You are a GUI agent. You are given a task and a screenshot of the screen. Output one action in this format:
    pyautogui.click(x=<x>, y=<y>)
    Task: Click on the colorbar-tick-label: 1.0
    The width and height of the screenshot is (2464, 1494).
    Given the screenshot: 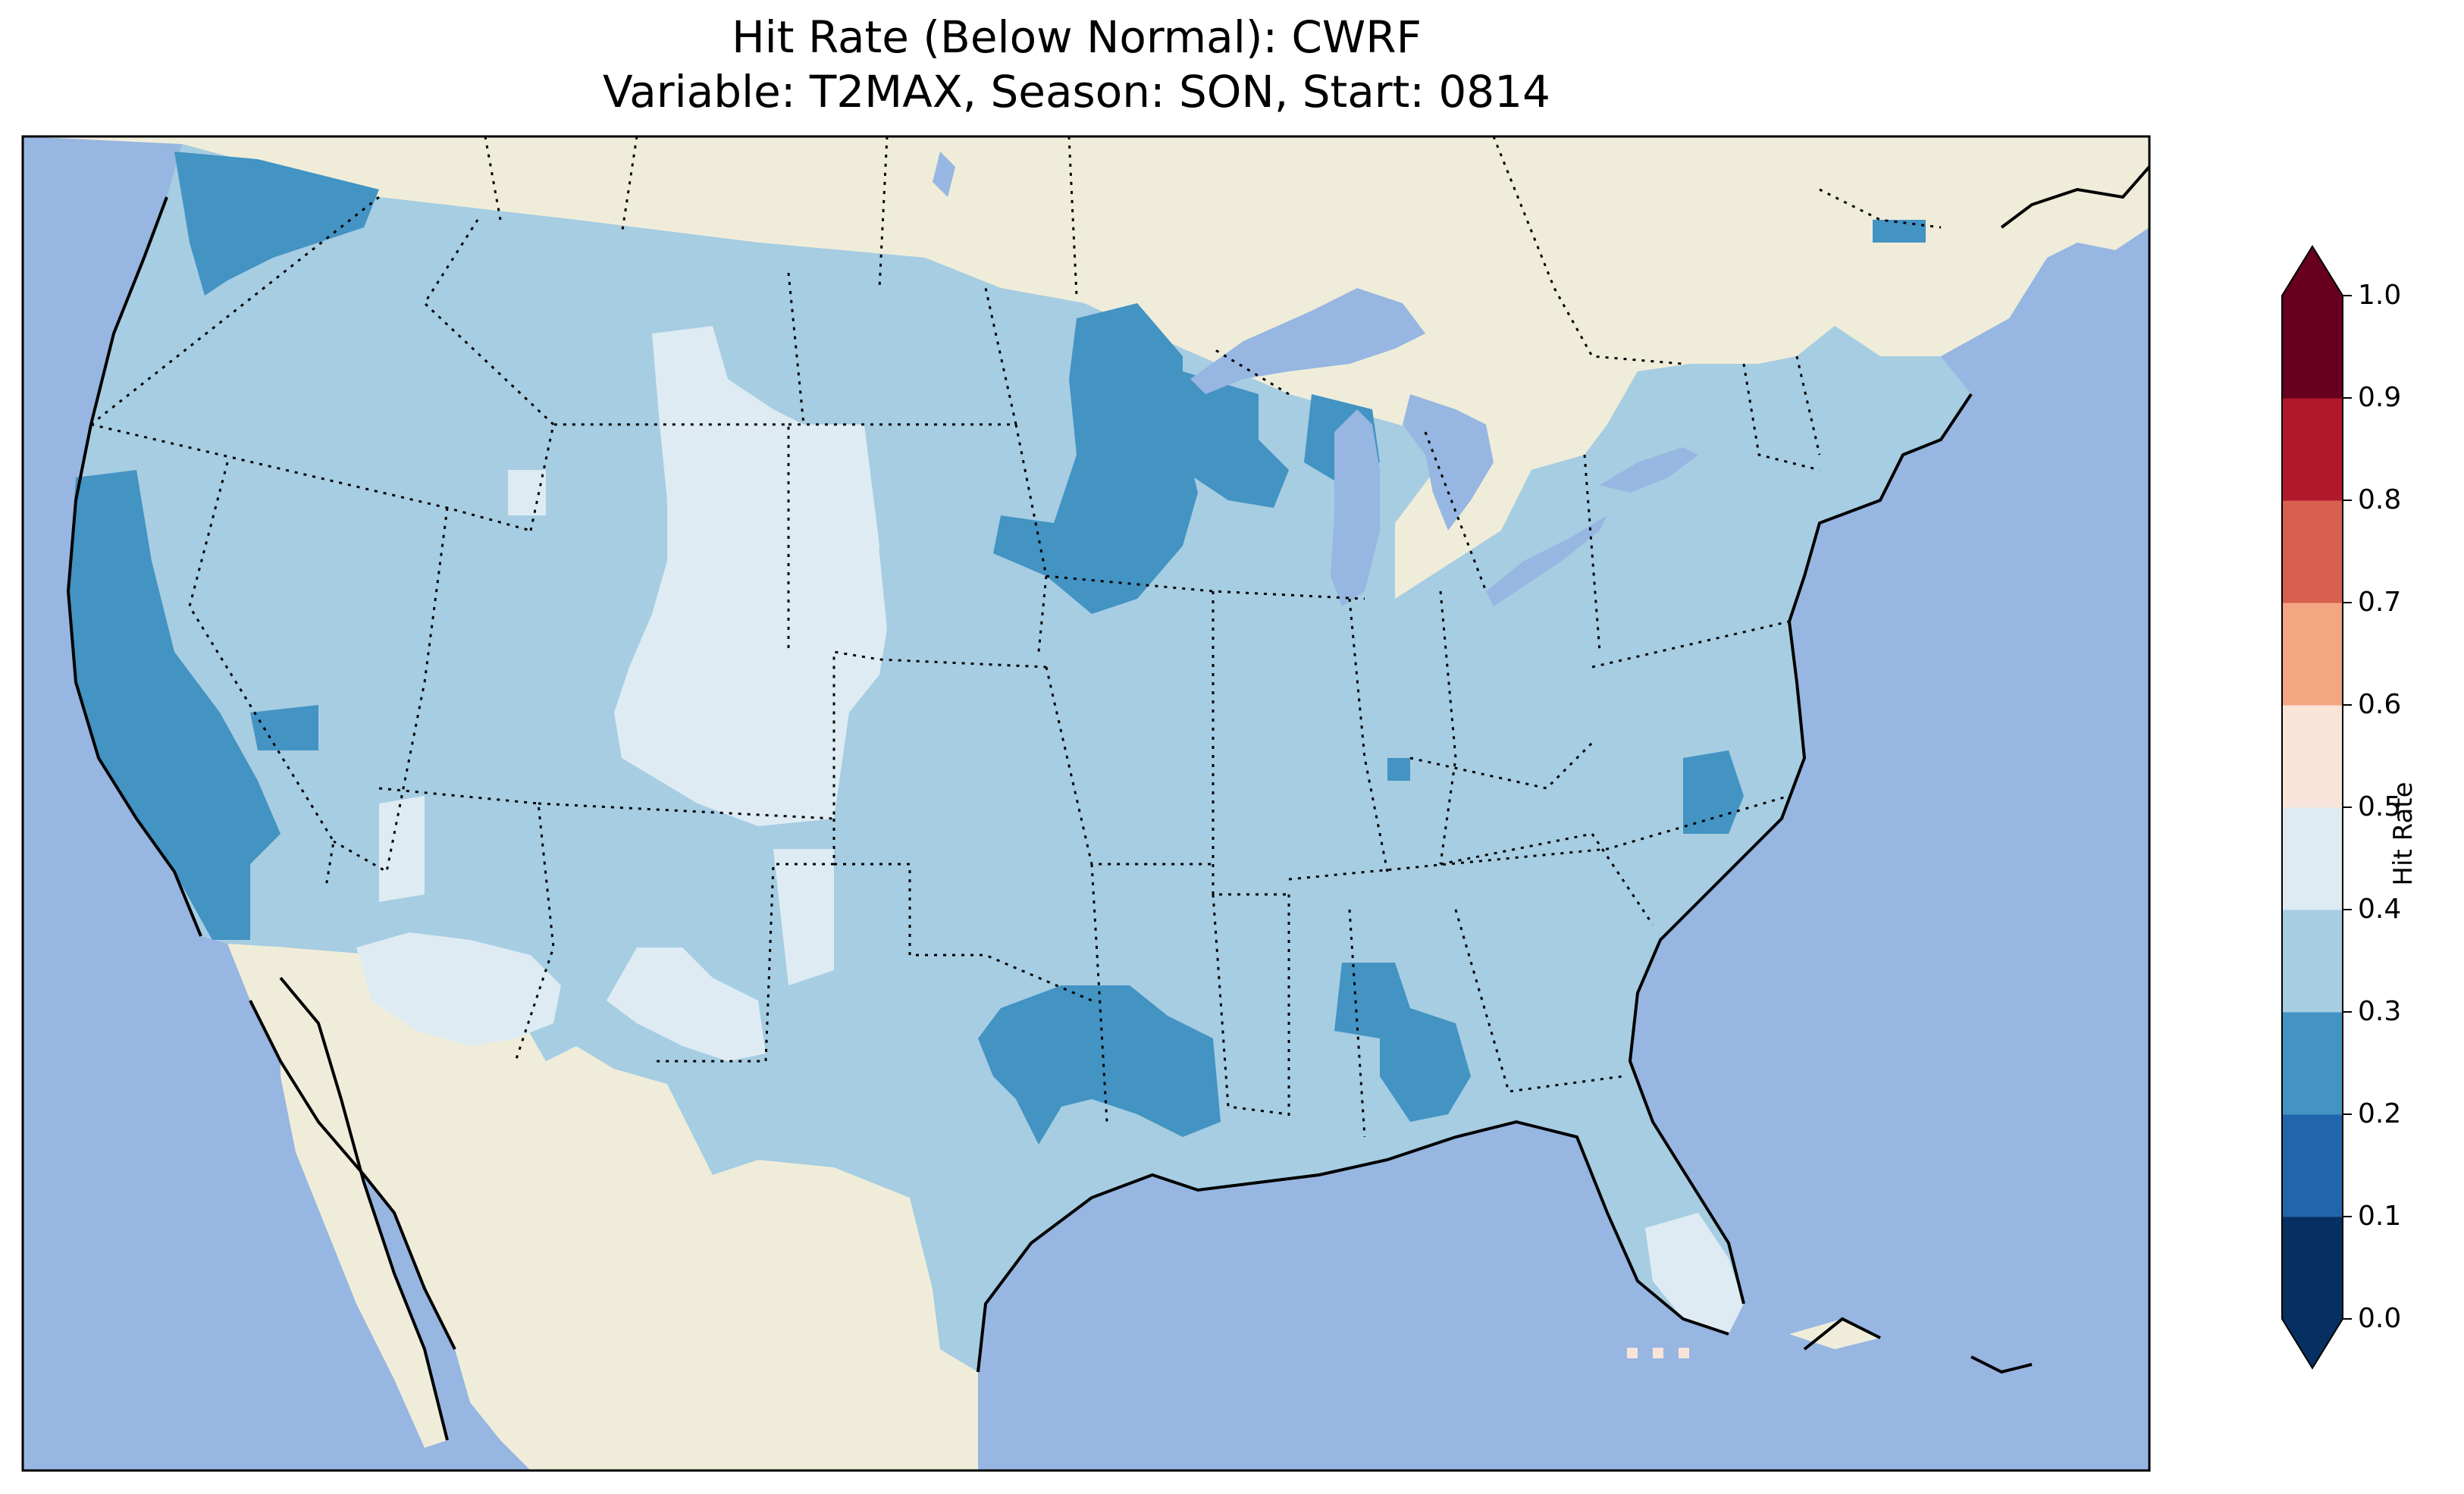 What is the action you would take?
    pyautogui.click(x=2380, y=295)
    